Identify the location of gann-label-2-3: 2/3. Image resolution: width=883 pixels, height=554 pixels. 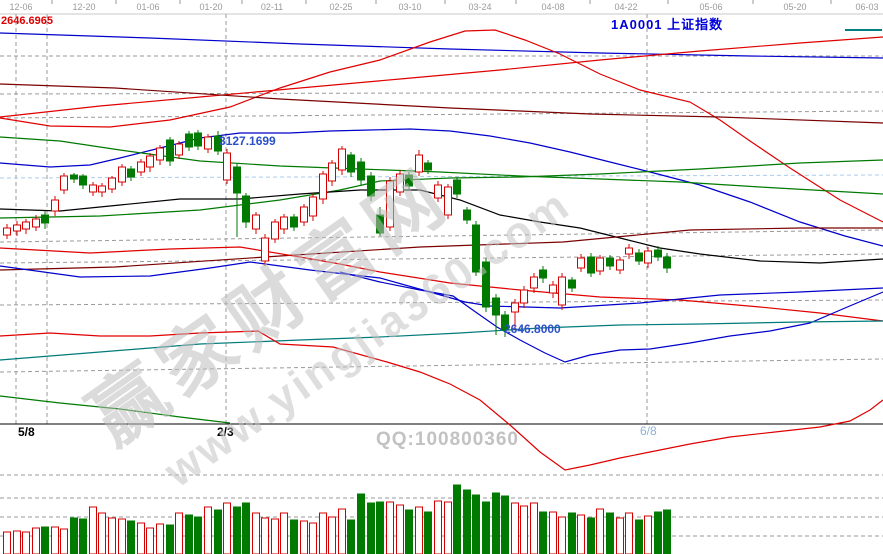
(225, 432).